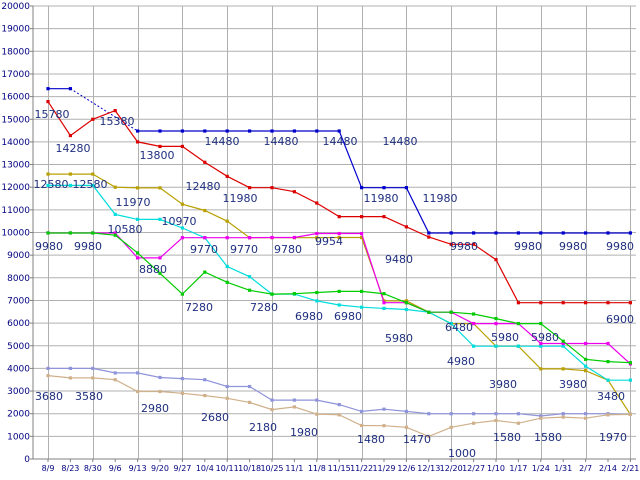 Image resolution: width=640 pixels, height=480 pixels. I want to click on x-axis-tick-label: 8/30, so click(93, 468).